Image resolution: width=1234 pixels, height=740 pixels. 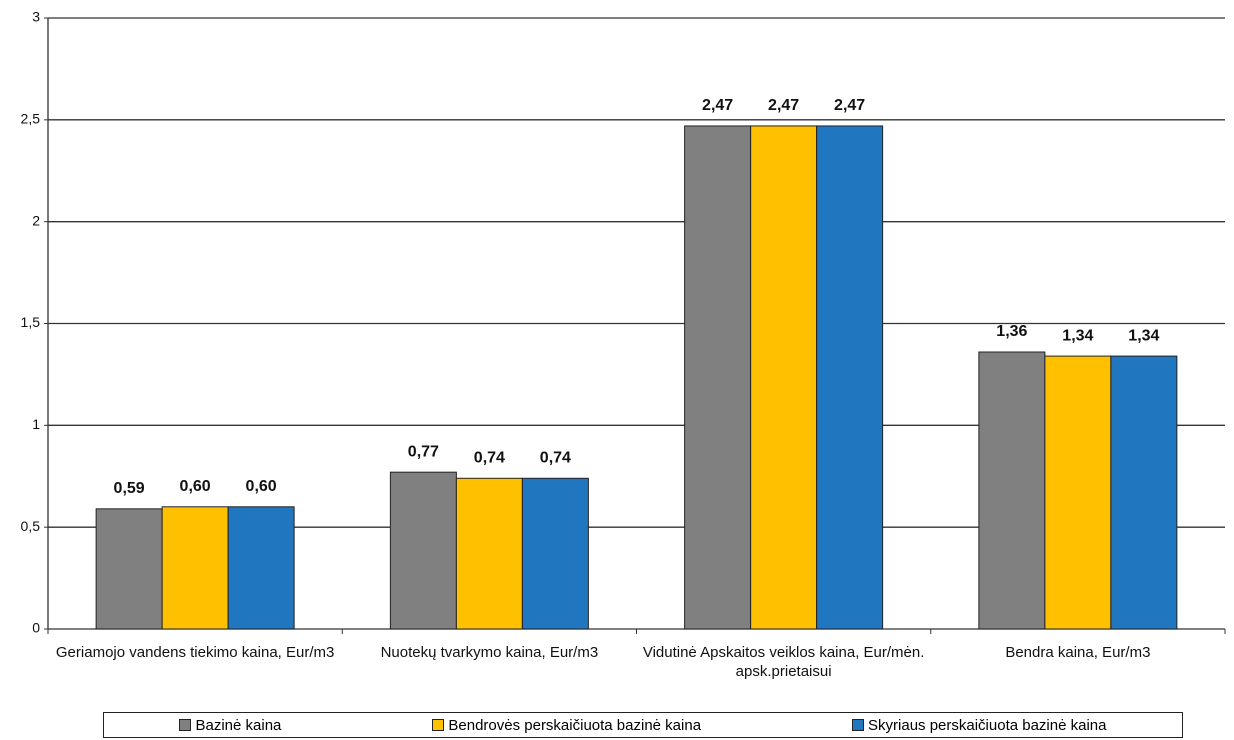 I want to click on value-label: 1,36, so click(x=1011, y=331).